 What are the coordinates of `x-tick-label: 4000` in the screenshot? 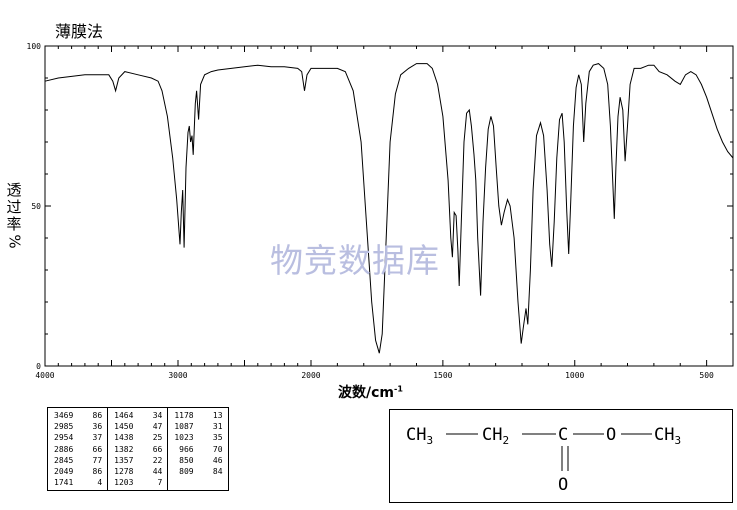 It's located at (44, 375).